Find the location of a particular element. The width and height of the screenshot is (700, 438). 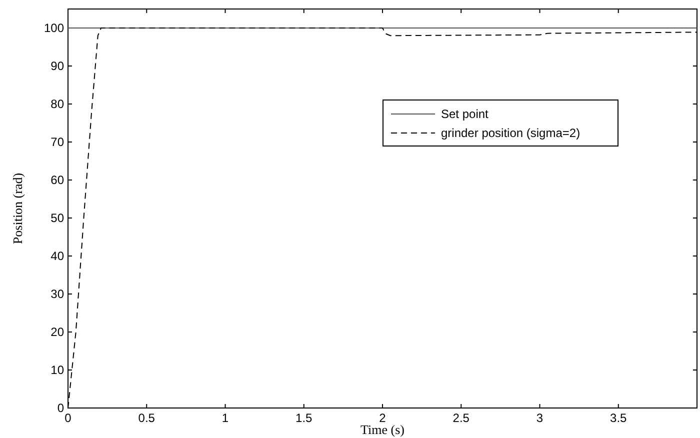

y-tick-label: 80 is located at coordinates (57, 104).